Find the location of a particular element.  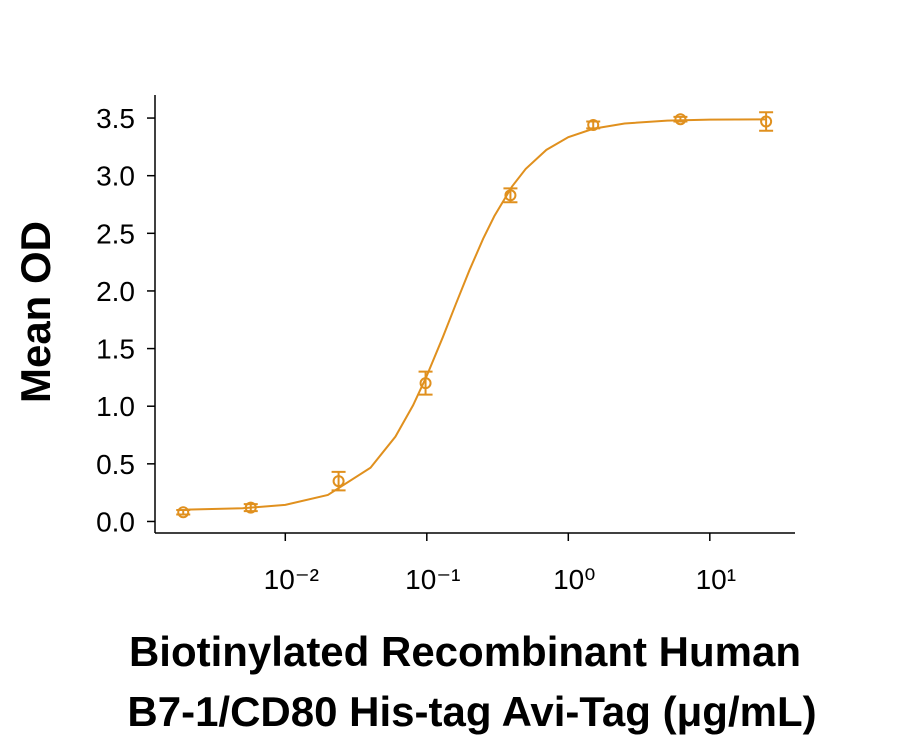

x-axis-title: Biotinylated Recombinant Human is located at coordinates (465, 651).